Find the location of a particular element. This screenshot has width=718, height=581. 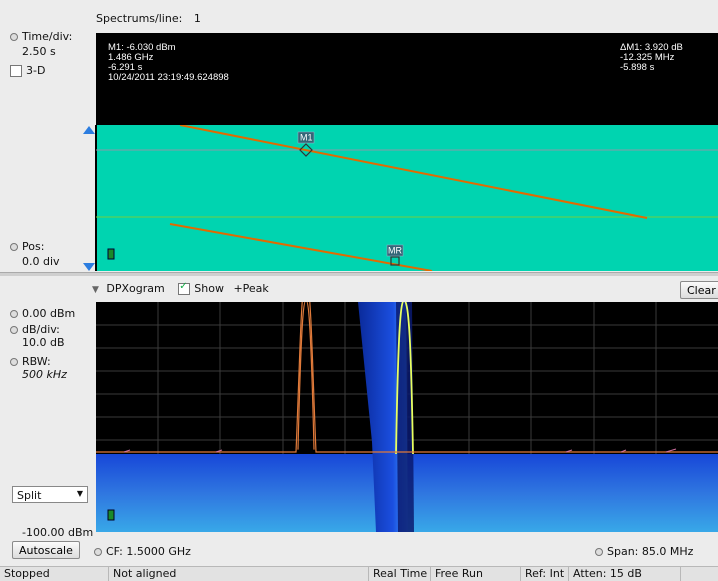

ref-level: 0.00 dBm is located at coordinates (42, 313).